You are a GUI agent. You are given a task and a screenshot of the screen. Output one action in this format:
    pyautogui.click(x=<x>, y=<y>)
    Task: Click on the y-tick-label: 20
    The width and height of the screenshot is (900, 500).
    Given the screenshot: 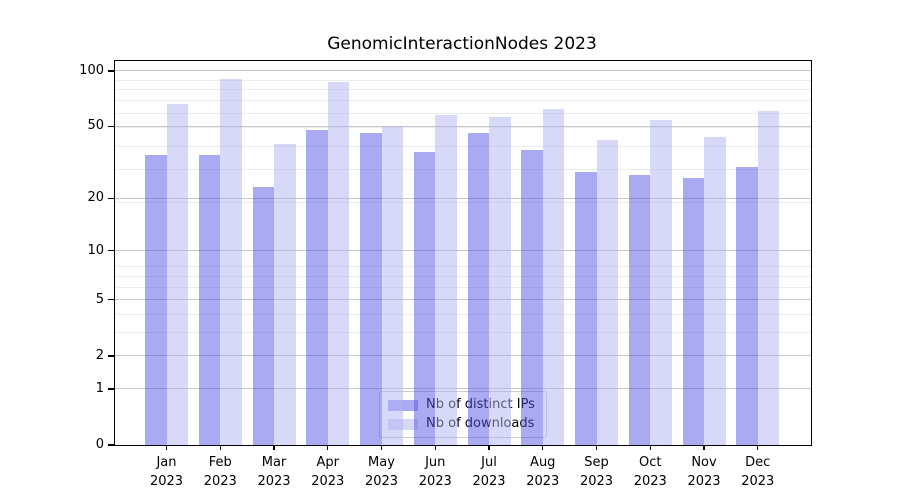 What is the action you would take?
    pyautogui.click(x=95, y=198)
    